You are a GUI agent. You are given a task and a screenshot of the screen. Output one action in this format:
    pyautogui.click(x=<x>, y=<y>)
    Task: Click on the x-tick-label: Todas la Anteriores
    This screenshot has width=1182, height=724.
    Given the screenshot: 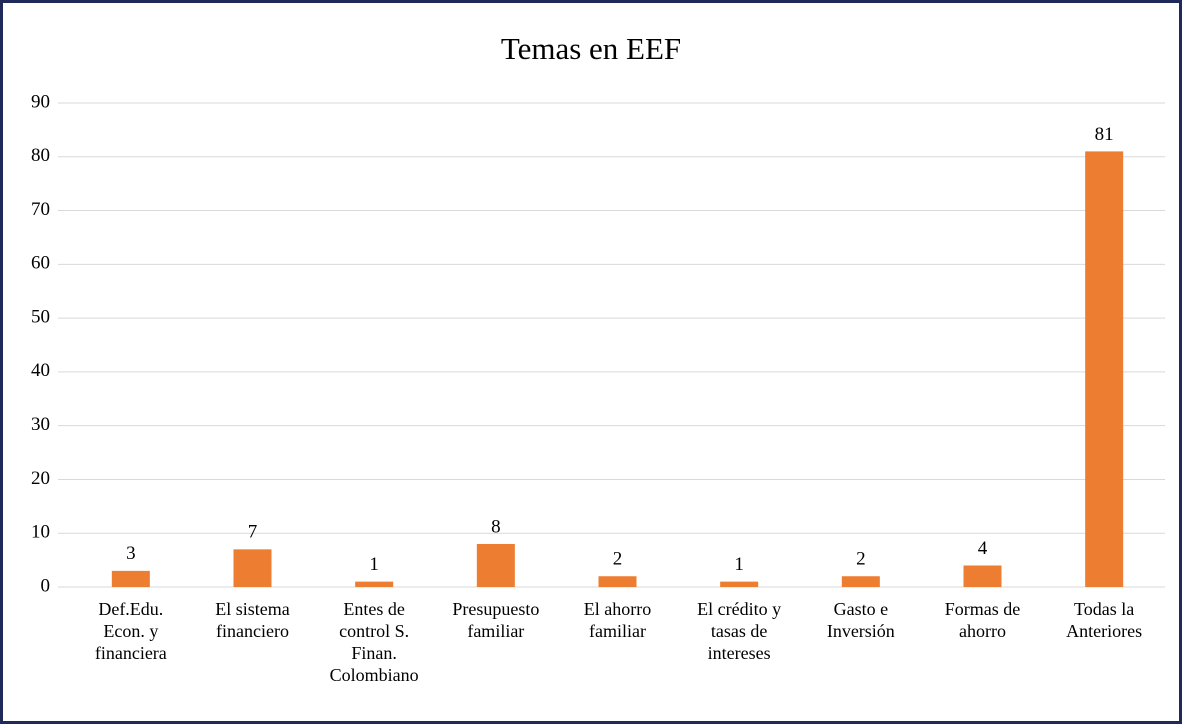 What is the action you would take?
    pyautogui.click(x=1104, y=620)
    